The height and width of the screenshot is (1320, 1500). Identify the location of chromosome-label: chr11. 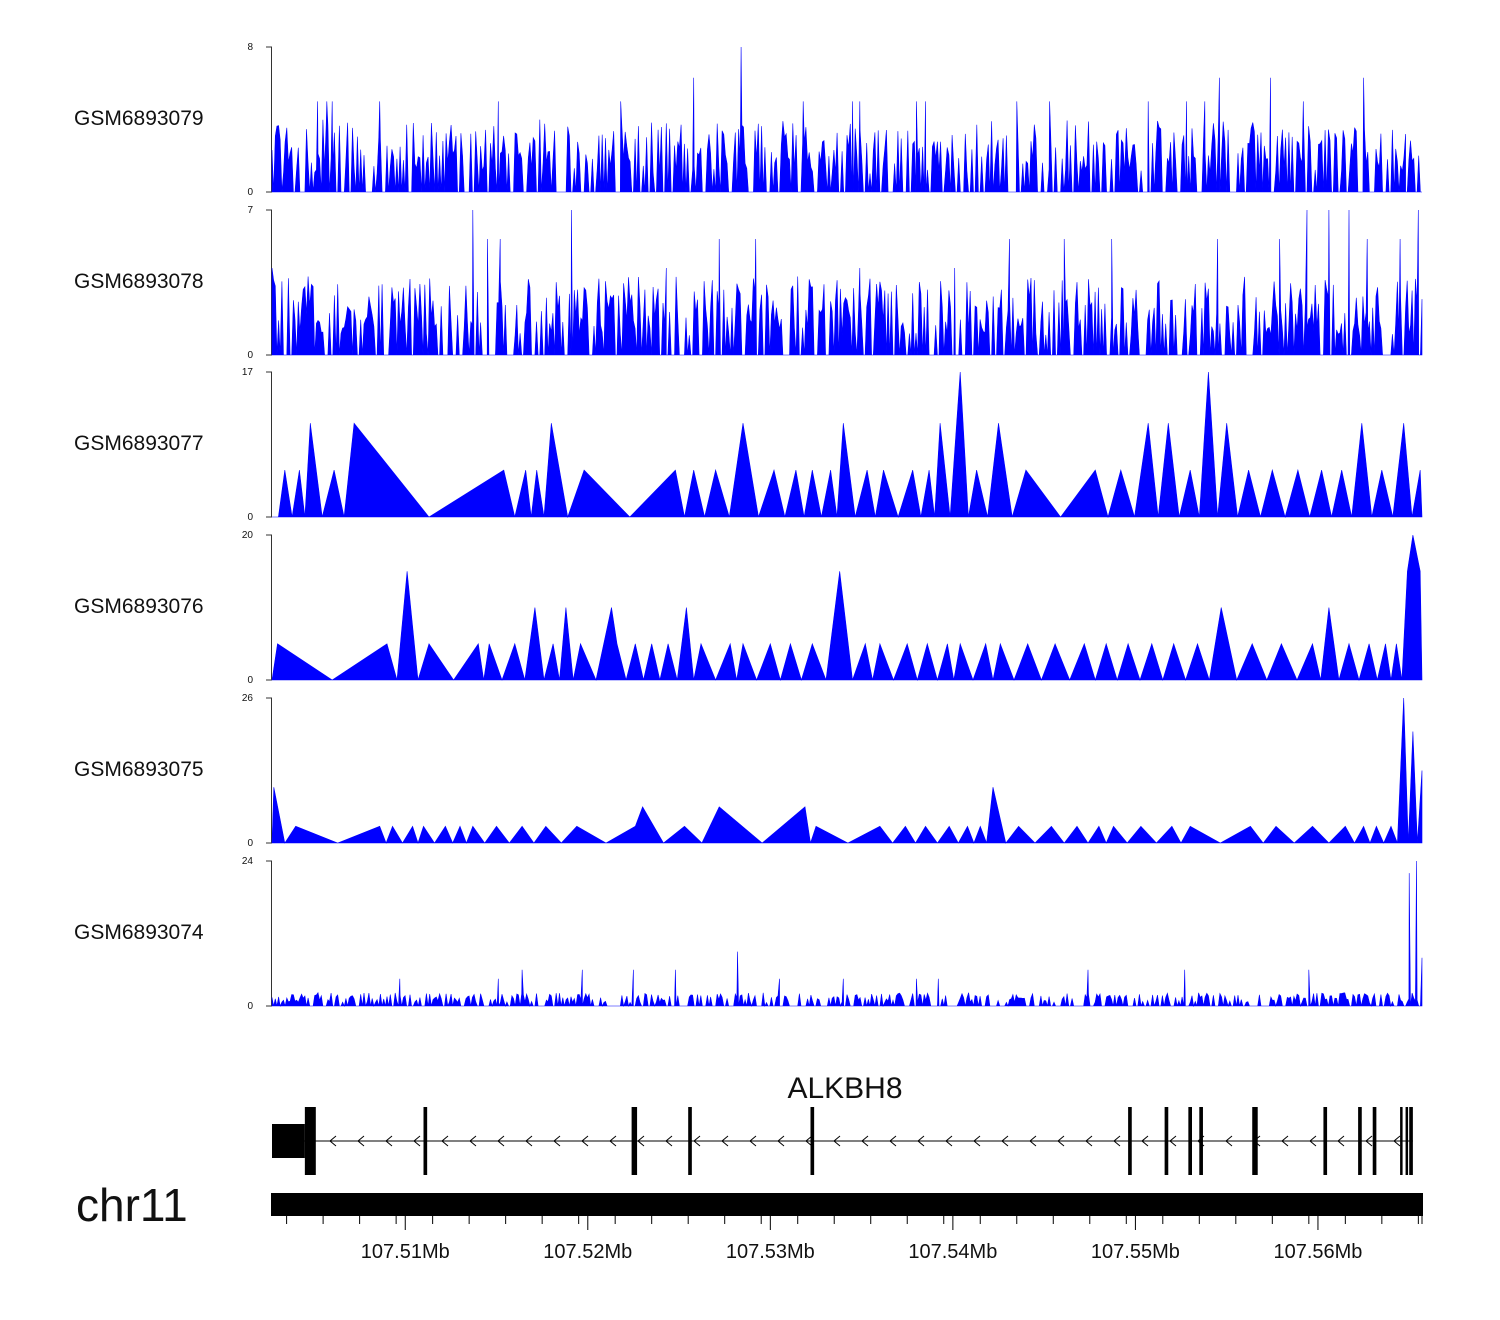
(132, 1205).